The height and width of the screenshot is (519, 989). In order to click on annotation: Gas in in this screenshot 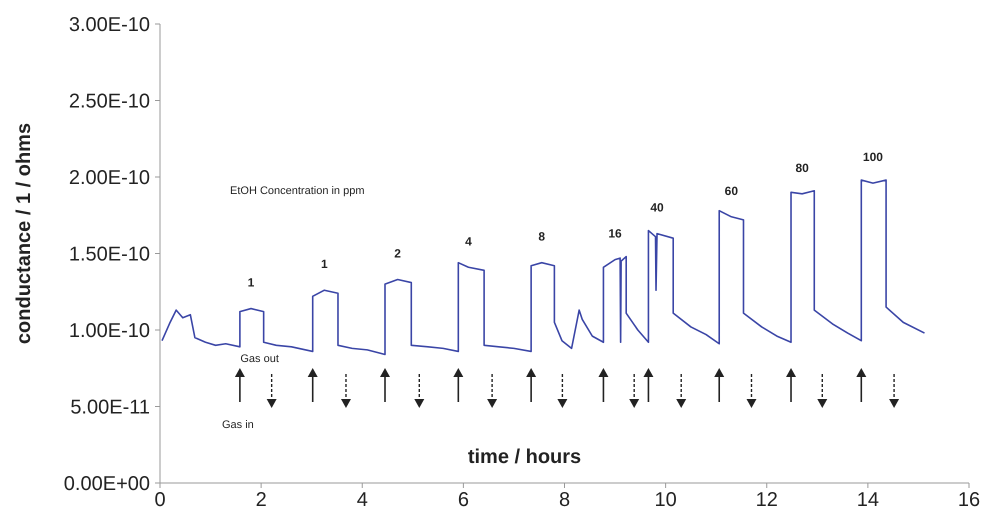, I will do `click(238, 425)`.